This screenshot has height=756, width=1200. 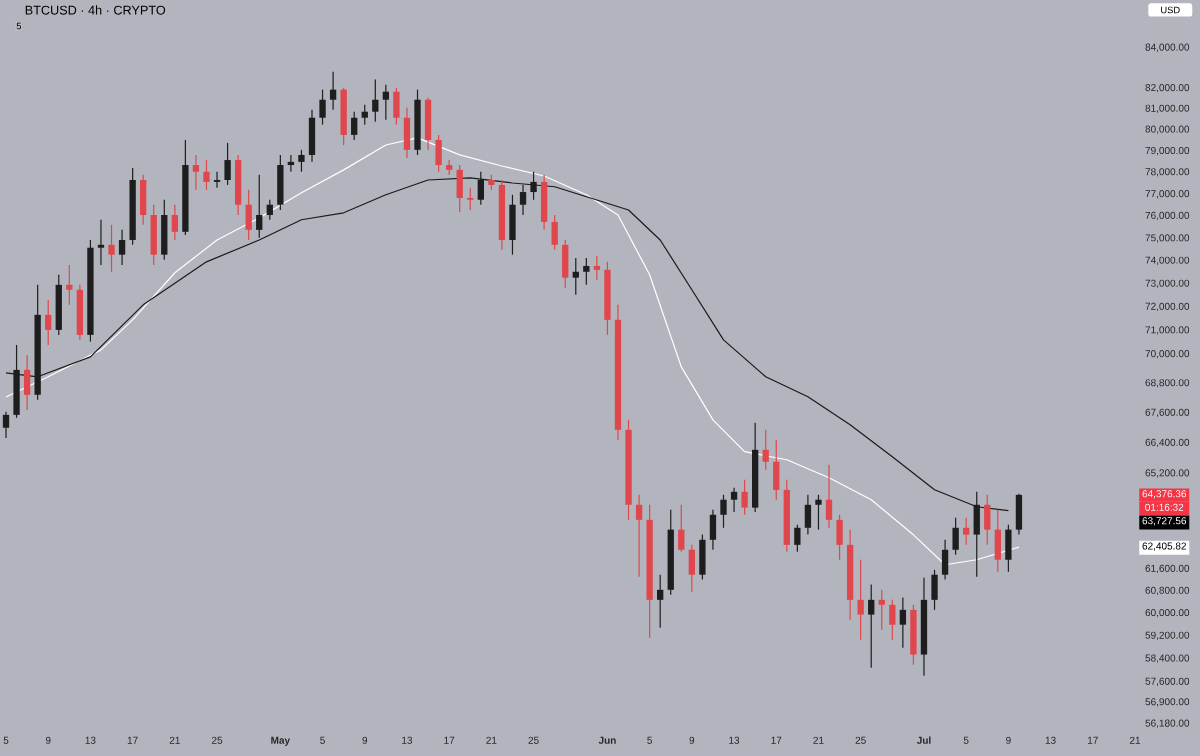 What do you see at coordinates (607, 740) in the screenshot?
I see `x-tick-label: Jun` at bounding box center [607, 740].